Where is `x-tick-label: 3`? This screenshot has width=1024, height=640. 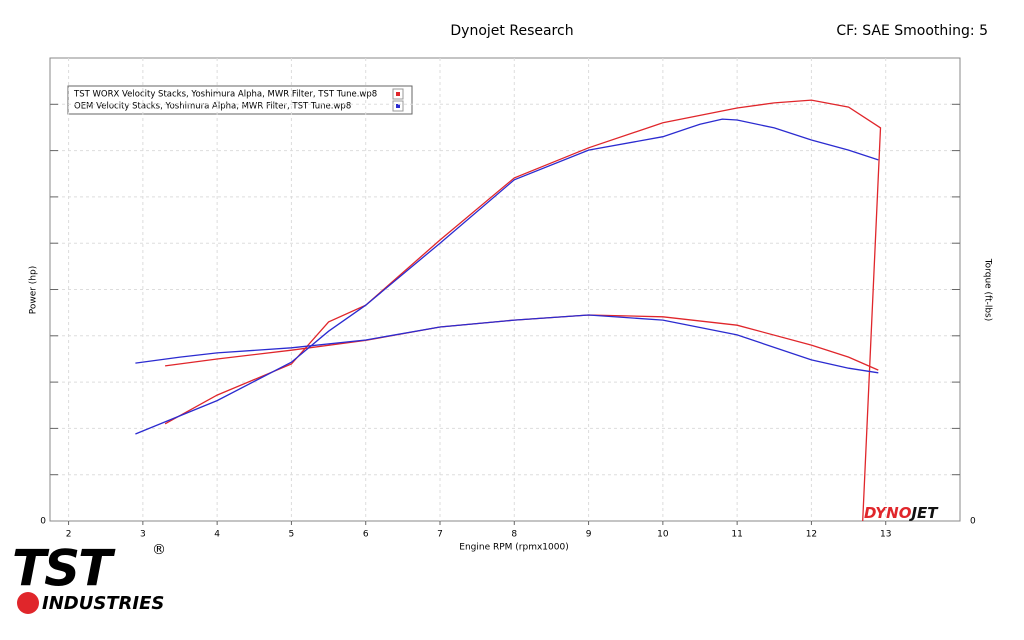 x-tick-label: 3 is located at coordinates (143, 535).